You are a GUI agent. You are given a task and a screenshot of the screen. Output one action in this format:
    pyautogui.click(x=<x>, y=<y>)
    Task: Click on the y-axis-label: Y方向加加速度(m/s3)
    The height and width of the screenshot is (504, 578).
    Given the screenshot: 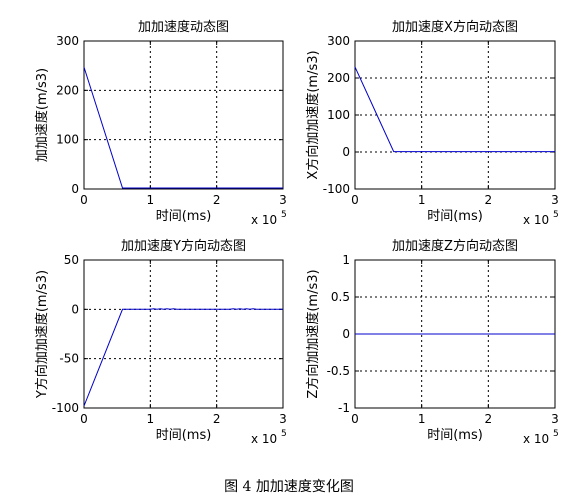 What is the action you would take?
    pyautogui.click(x=42, y=334)
    